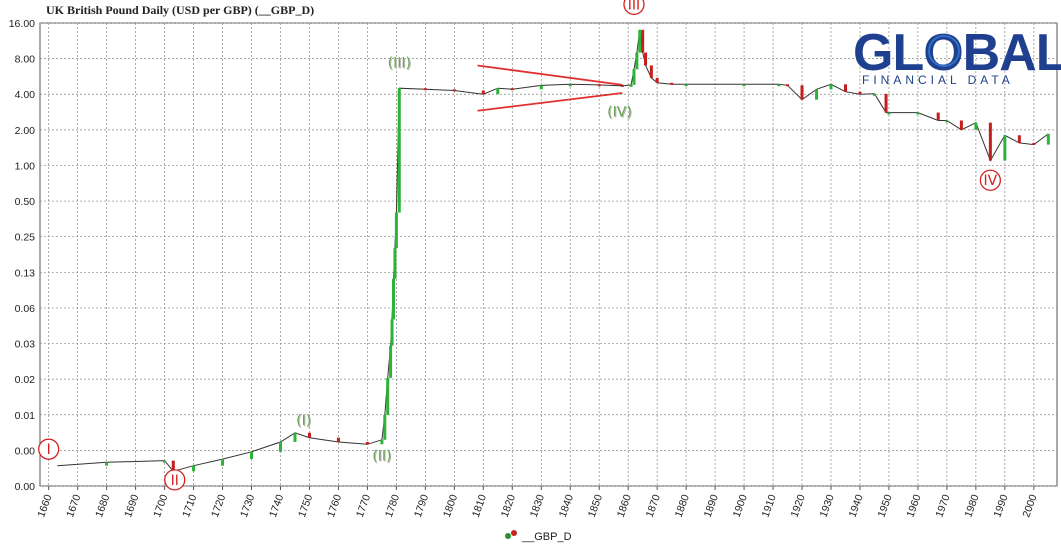 This screenshot has height=560, width=1061. Describe the element at coordinates (102, 506) in the screenshot. I see `x-tick-label: 1680` at that location.